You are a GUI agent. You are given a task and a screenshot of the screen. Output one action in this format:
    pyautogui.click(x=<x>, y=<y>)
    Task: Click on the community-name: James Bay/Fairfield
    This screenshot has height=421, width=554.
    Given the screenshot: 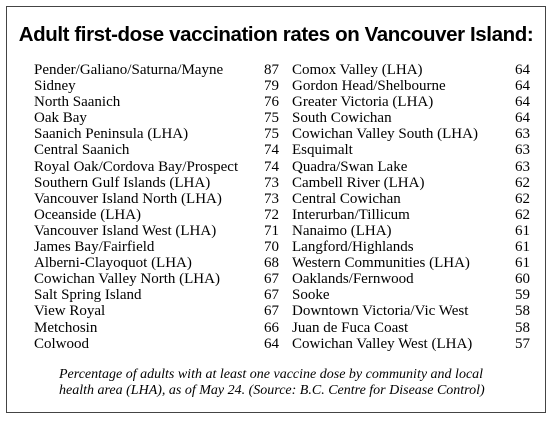 What is the action you would take?
    pyautogui.click(x=94, y=247)
    